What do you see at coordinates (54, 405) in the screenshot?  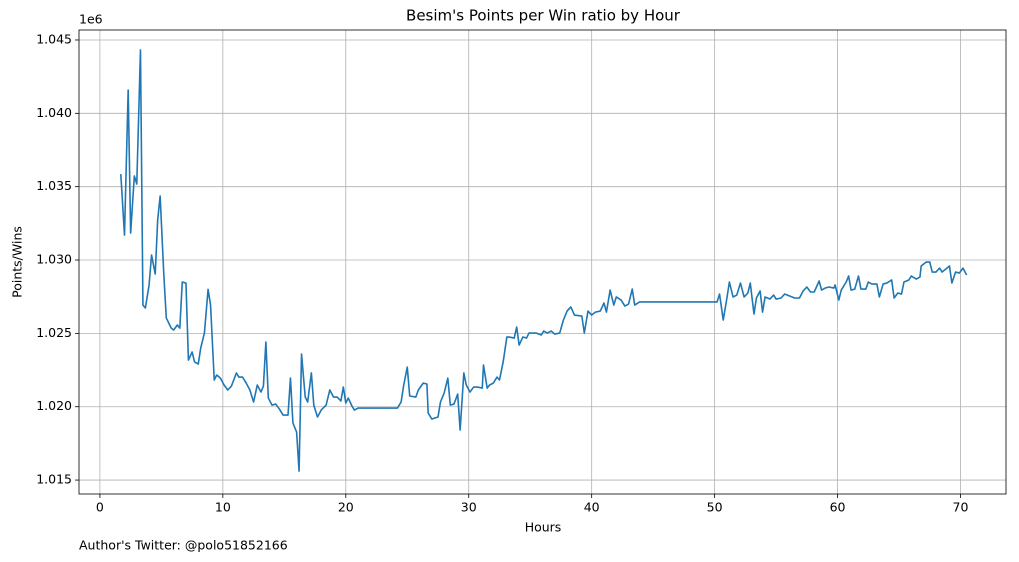 I see `y-tick-label: 1.020` at bounding box center [54, 405].